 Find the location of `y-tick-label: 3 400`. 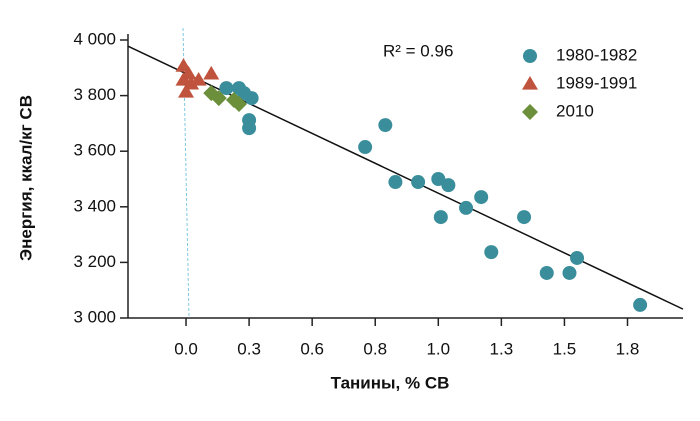

y-tick-label: 3 400 is located at coordinates (94, 205).